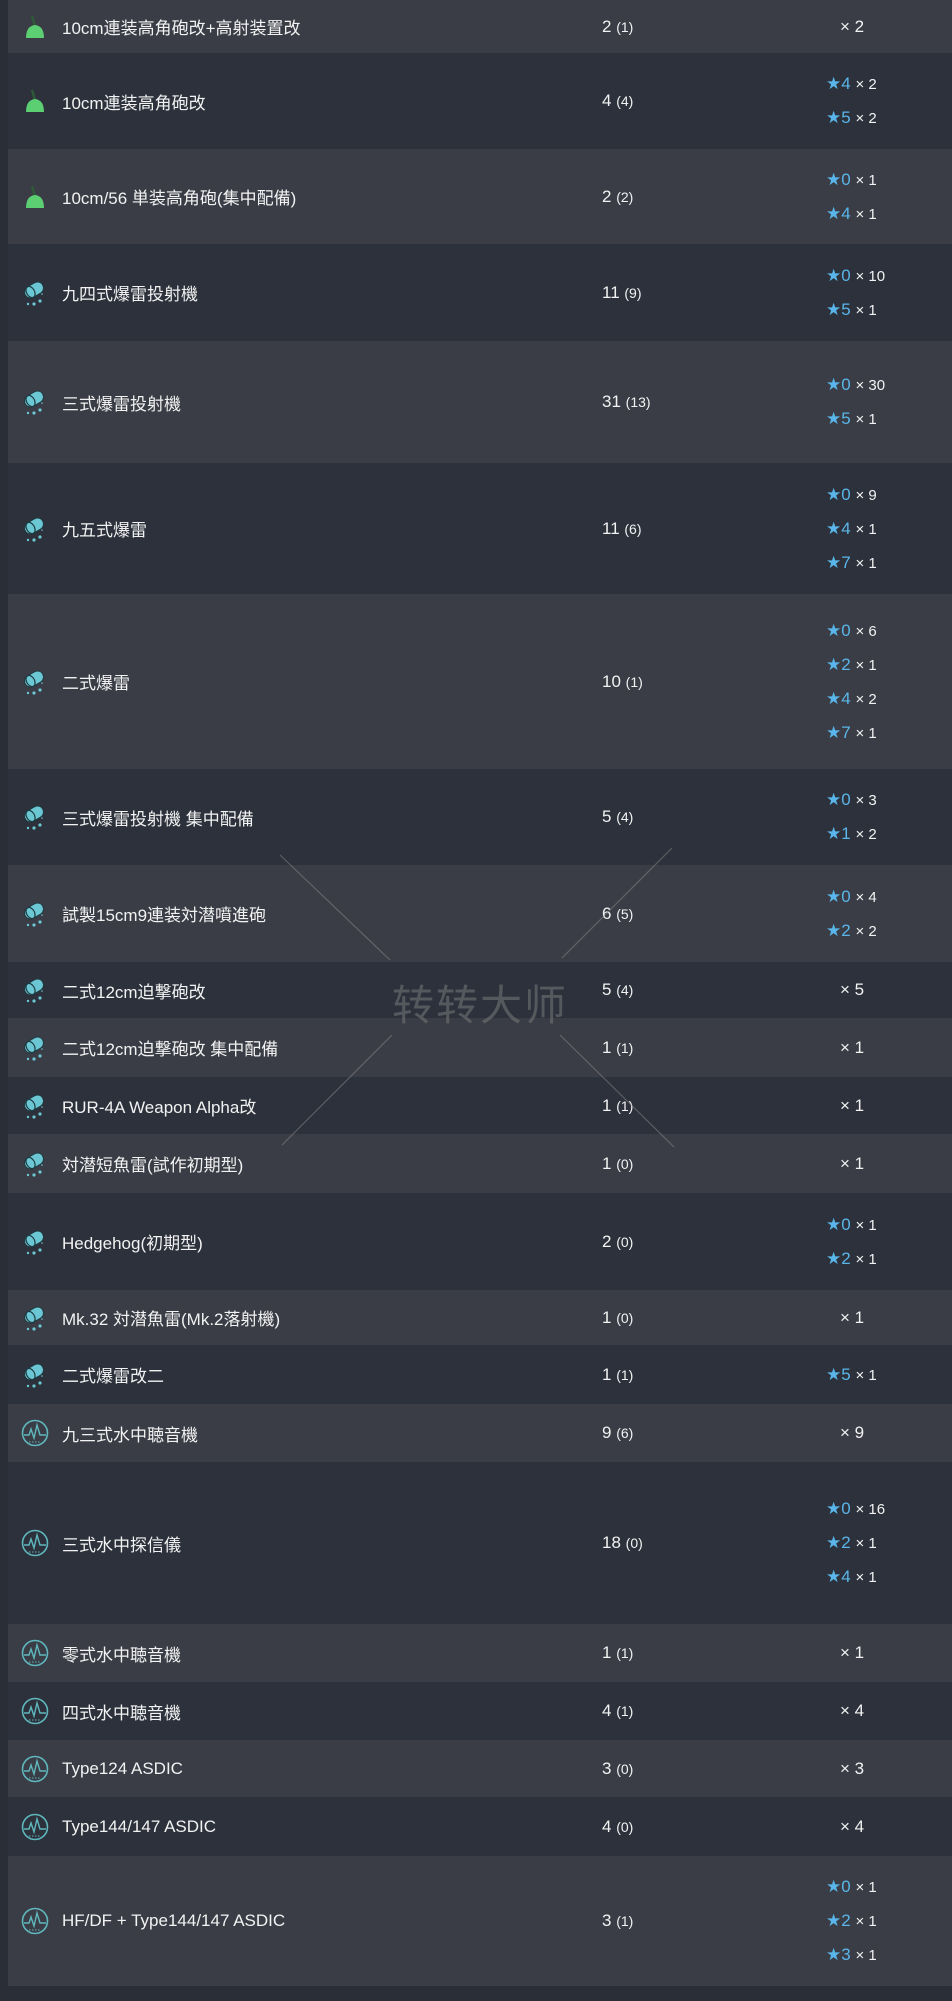 This screenshot has width=952, height=2001. What do you see at coordinates (625, 101) in the screenshot?
I see `count-sub: (4)` at bounding box center [625, 101].